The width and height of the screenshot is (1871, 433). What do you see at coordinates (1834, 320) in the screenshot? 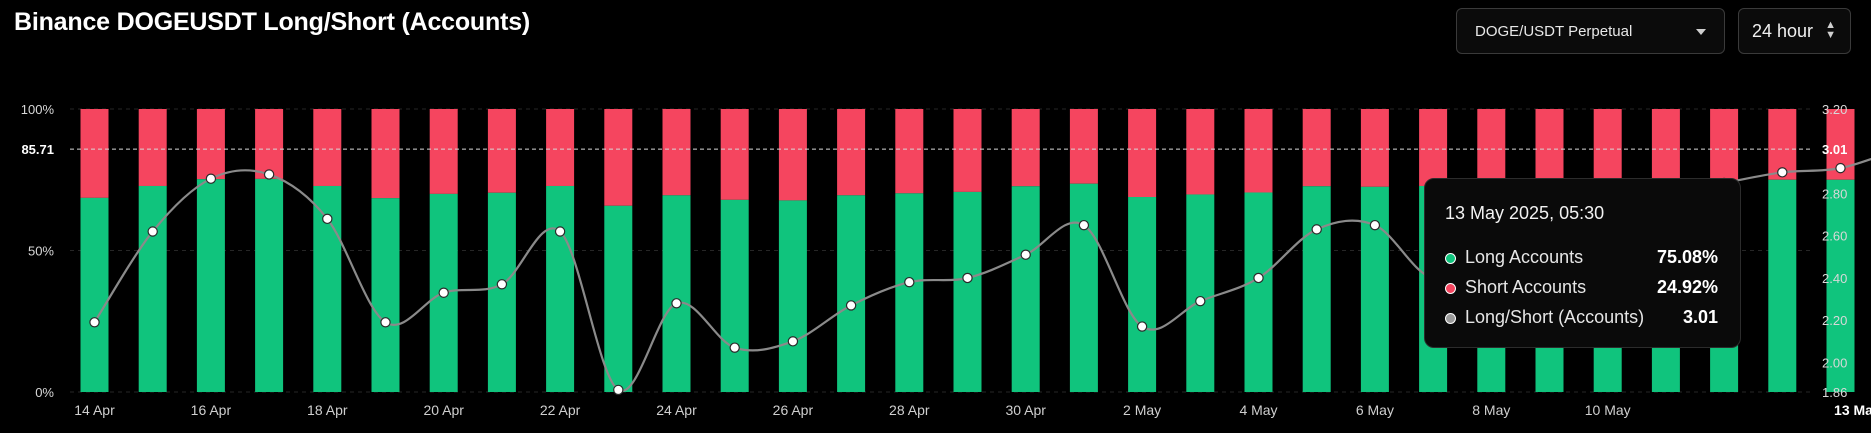
I see `right-axis-label: 2.20` at bounding box center [1834, 320].